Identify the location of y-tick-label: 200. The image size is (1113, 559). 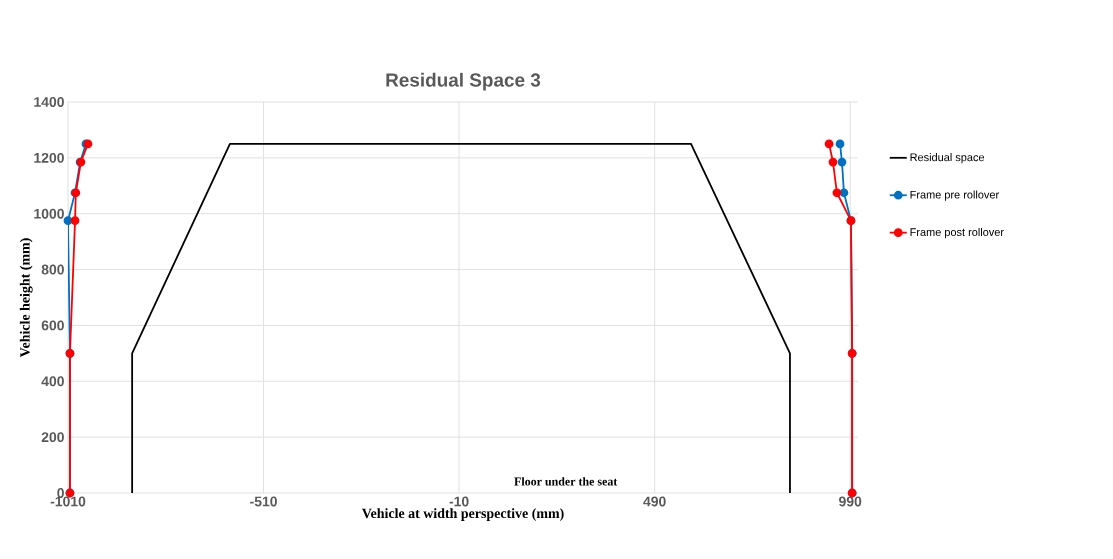
(52, 437).